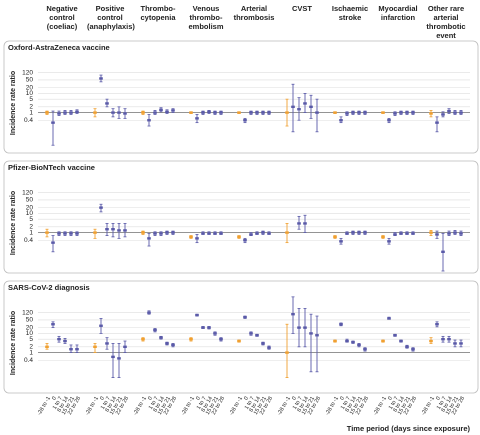 Image resolution: width=480 pixels, height=435 pixels. I want to click on column-header: Ischaemic stroke, so click(350, 13).